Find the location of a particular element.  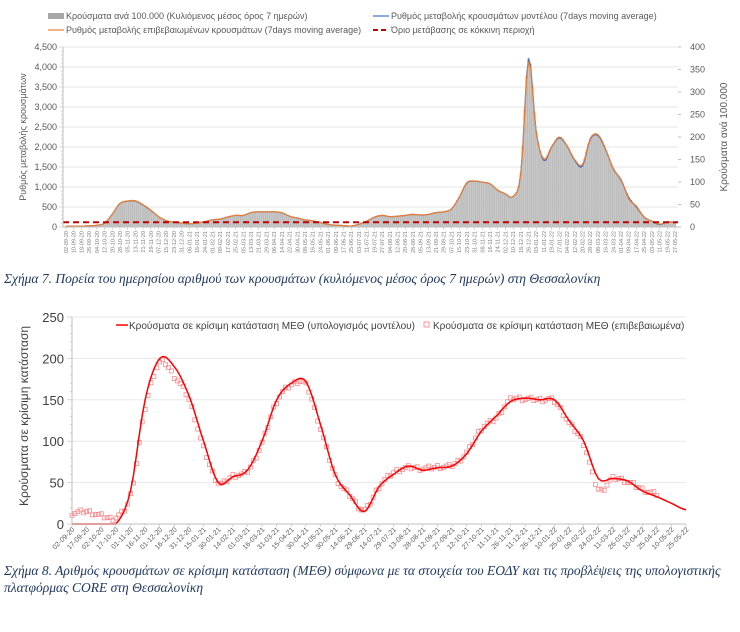

x-tick-label: 09-06-21 is located at coordinates (337, 242).